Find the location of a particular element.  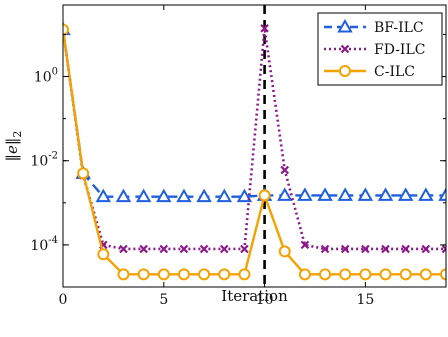

legend: BF-ILC FD-ILC C-ILC is located at coordinates (380, 49).